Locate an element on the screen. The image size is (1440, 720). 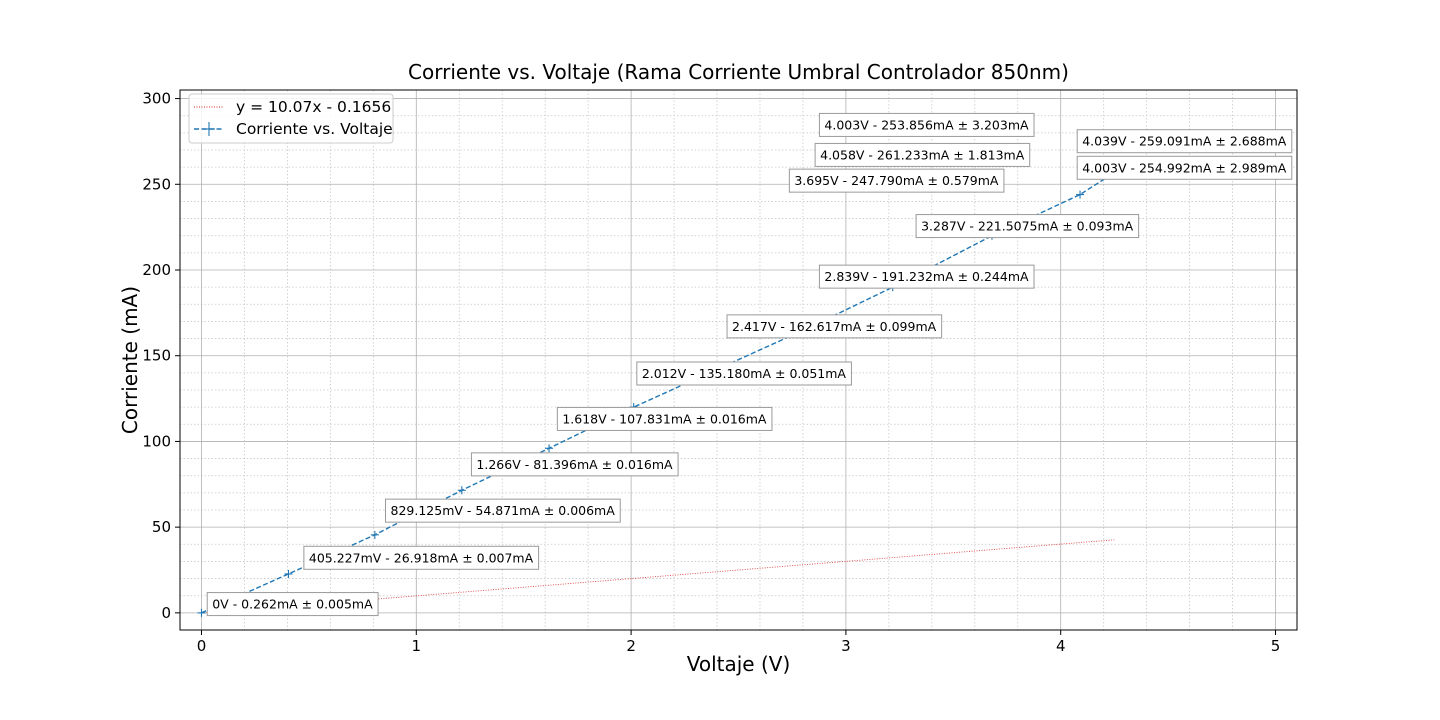
x-tick-label: 3 is located at coordinates (846, 646).